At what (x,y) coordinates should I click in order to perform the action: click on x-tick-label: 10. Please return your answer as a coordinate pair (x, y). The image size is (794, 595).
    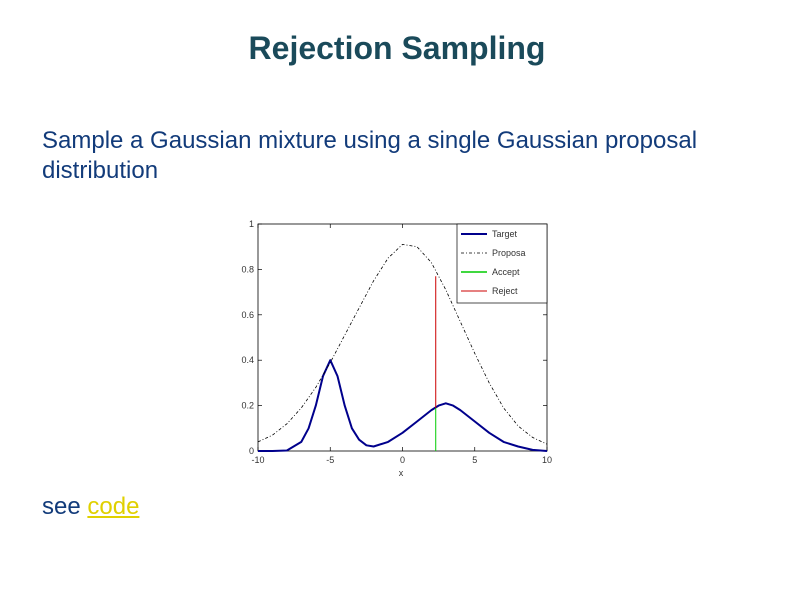
    Looking at the image, I should click on (547, 460).